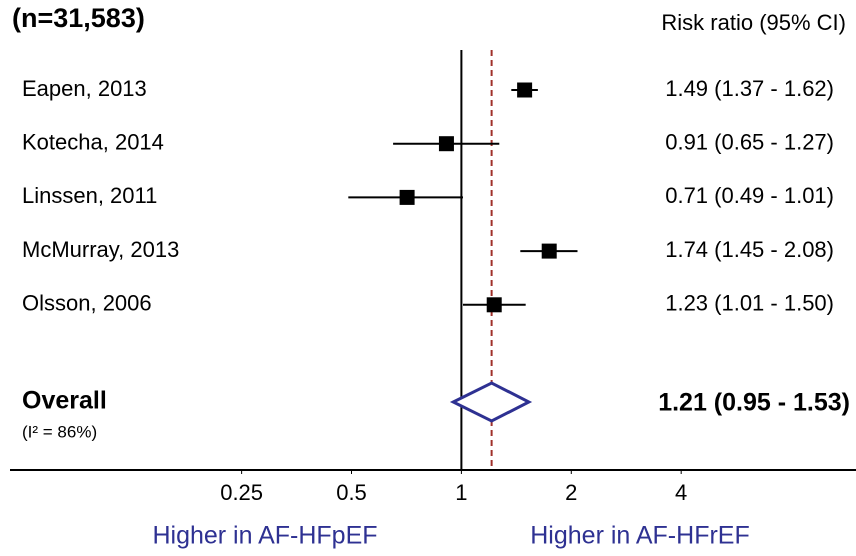 Image resolution: width=856 pixels, height=556 pixels. Describe the element at coordinates (78, 18) in the screenshot. I see `chart-title: (n=31,583)` at that location.